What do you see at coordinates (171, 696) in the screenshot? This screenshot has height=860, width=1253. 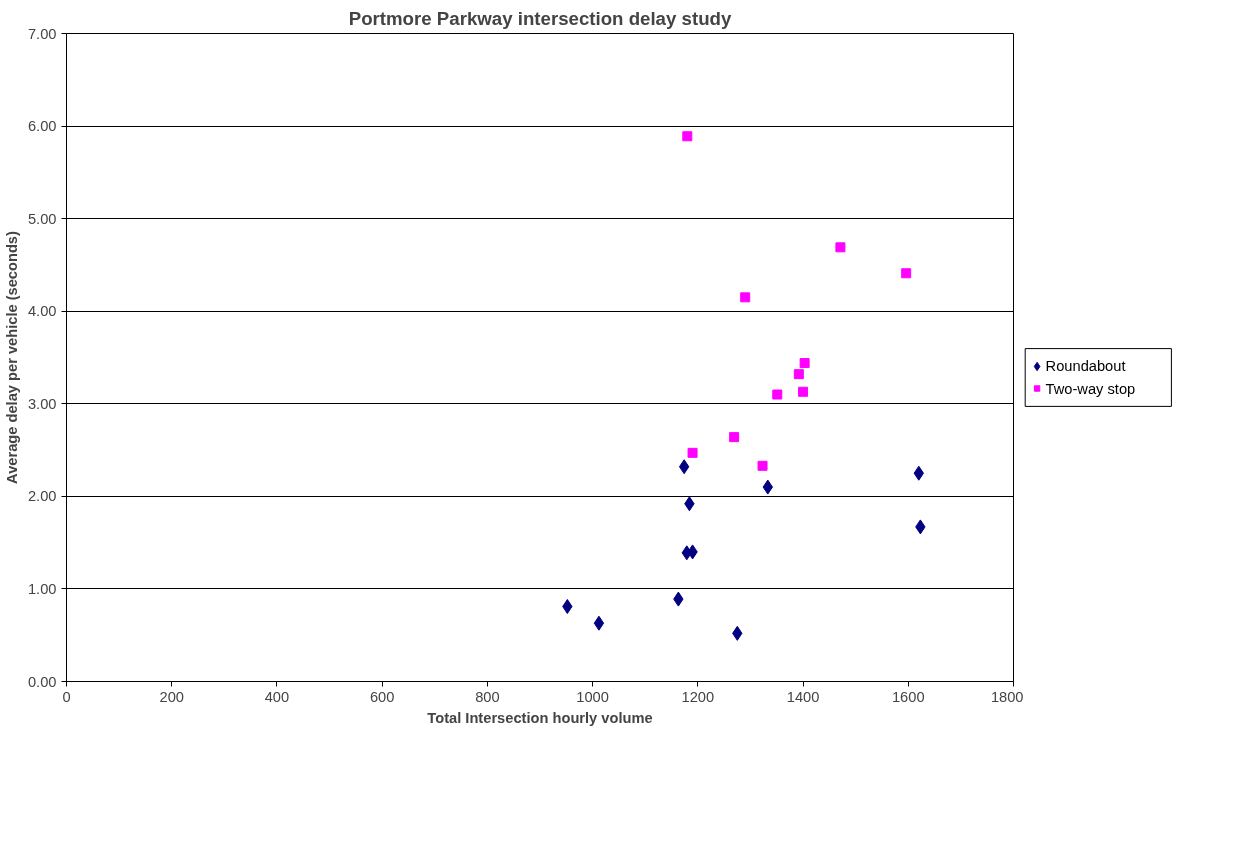 I see `x-tick-label: 200` at bounding box center [171, 696].